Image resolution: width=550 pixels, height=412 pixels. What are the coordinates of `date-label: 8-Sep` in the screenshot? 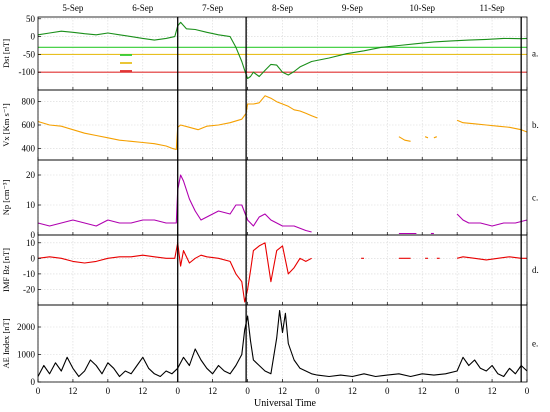 It's located at (282, 8).